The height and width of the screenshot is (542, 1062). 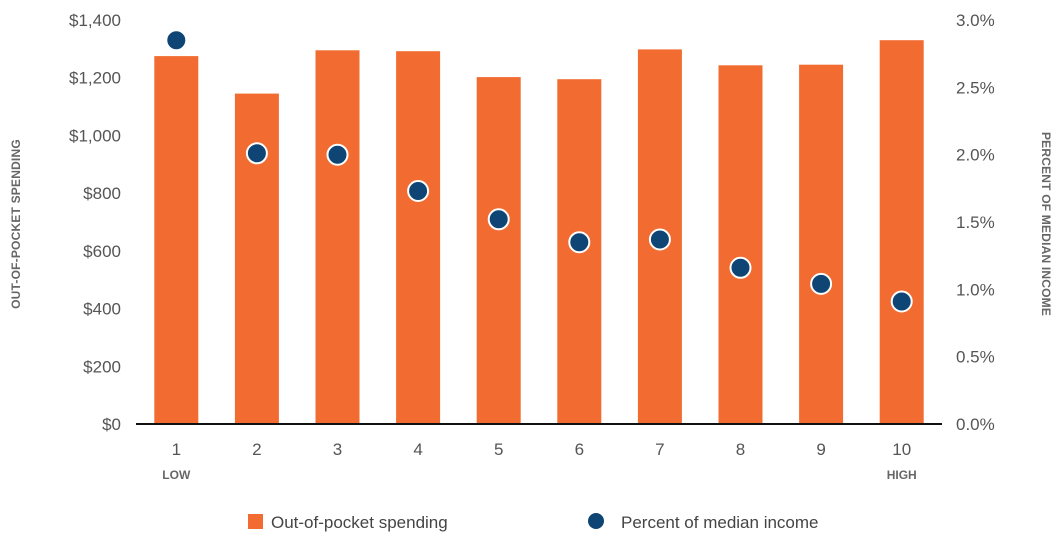 I want to click on legend-label-point: Percent of median income, so click(x=720, y=522).